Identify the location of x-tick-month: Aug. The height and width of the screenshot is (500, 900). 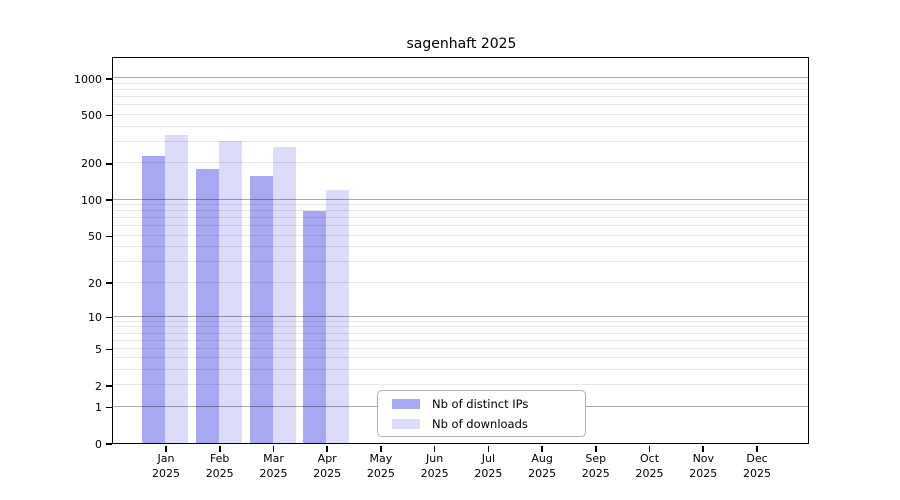
(542, 458).